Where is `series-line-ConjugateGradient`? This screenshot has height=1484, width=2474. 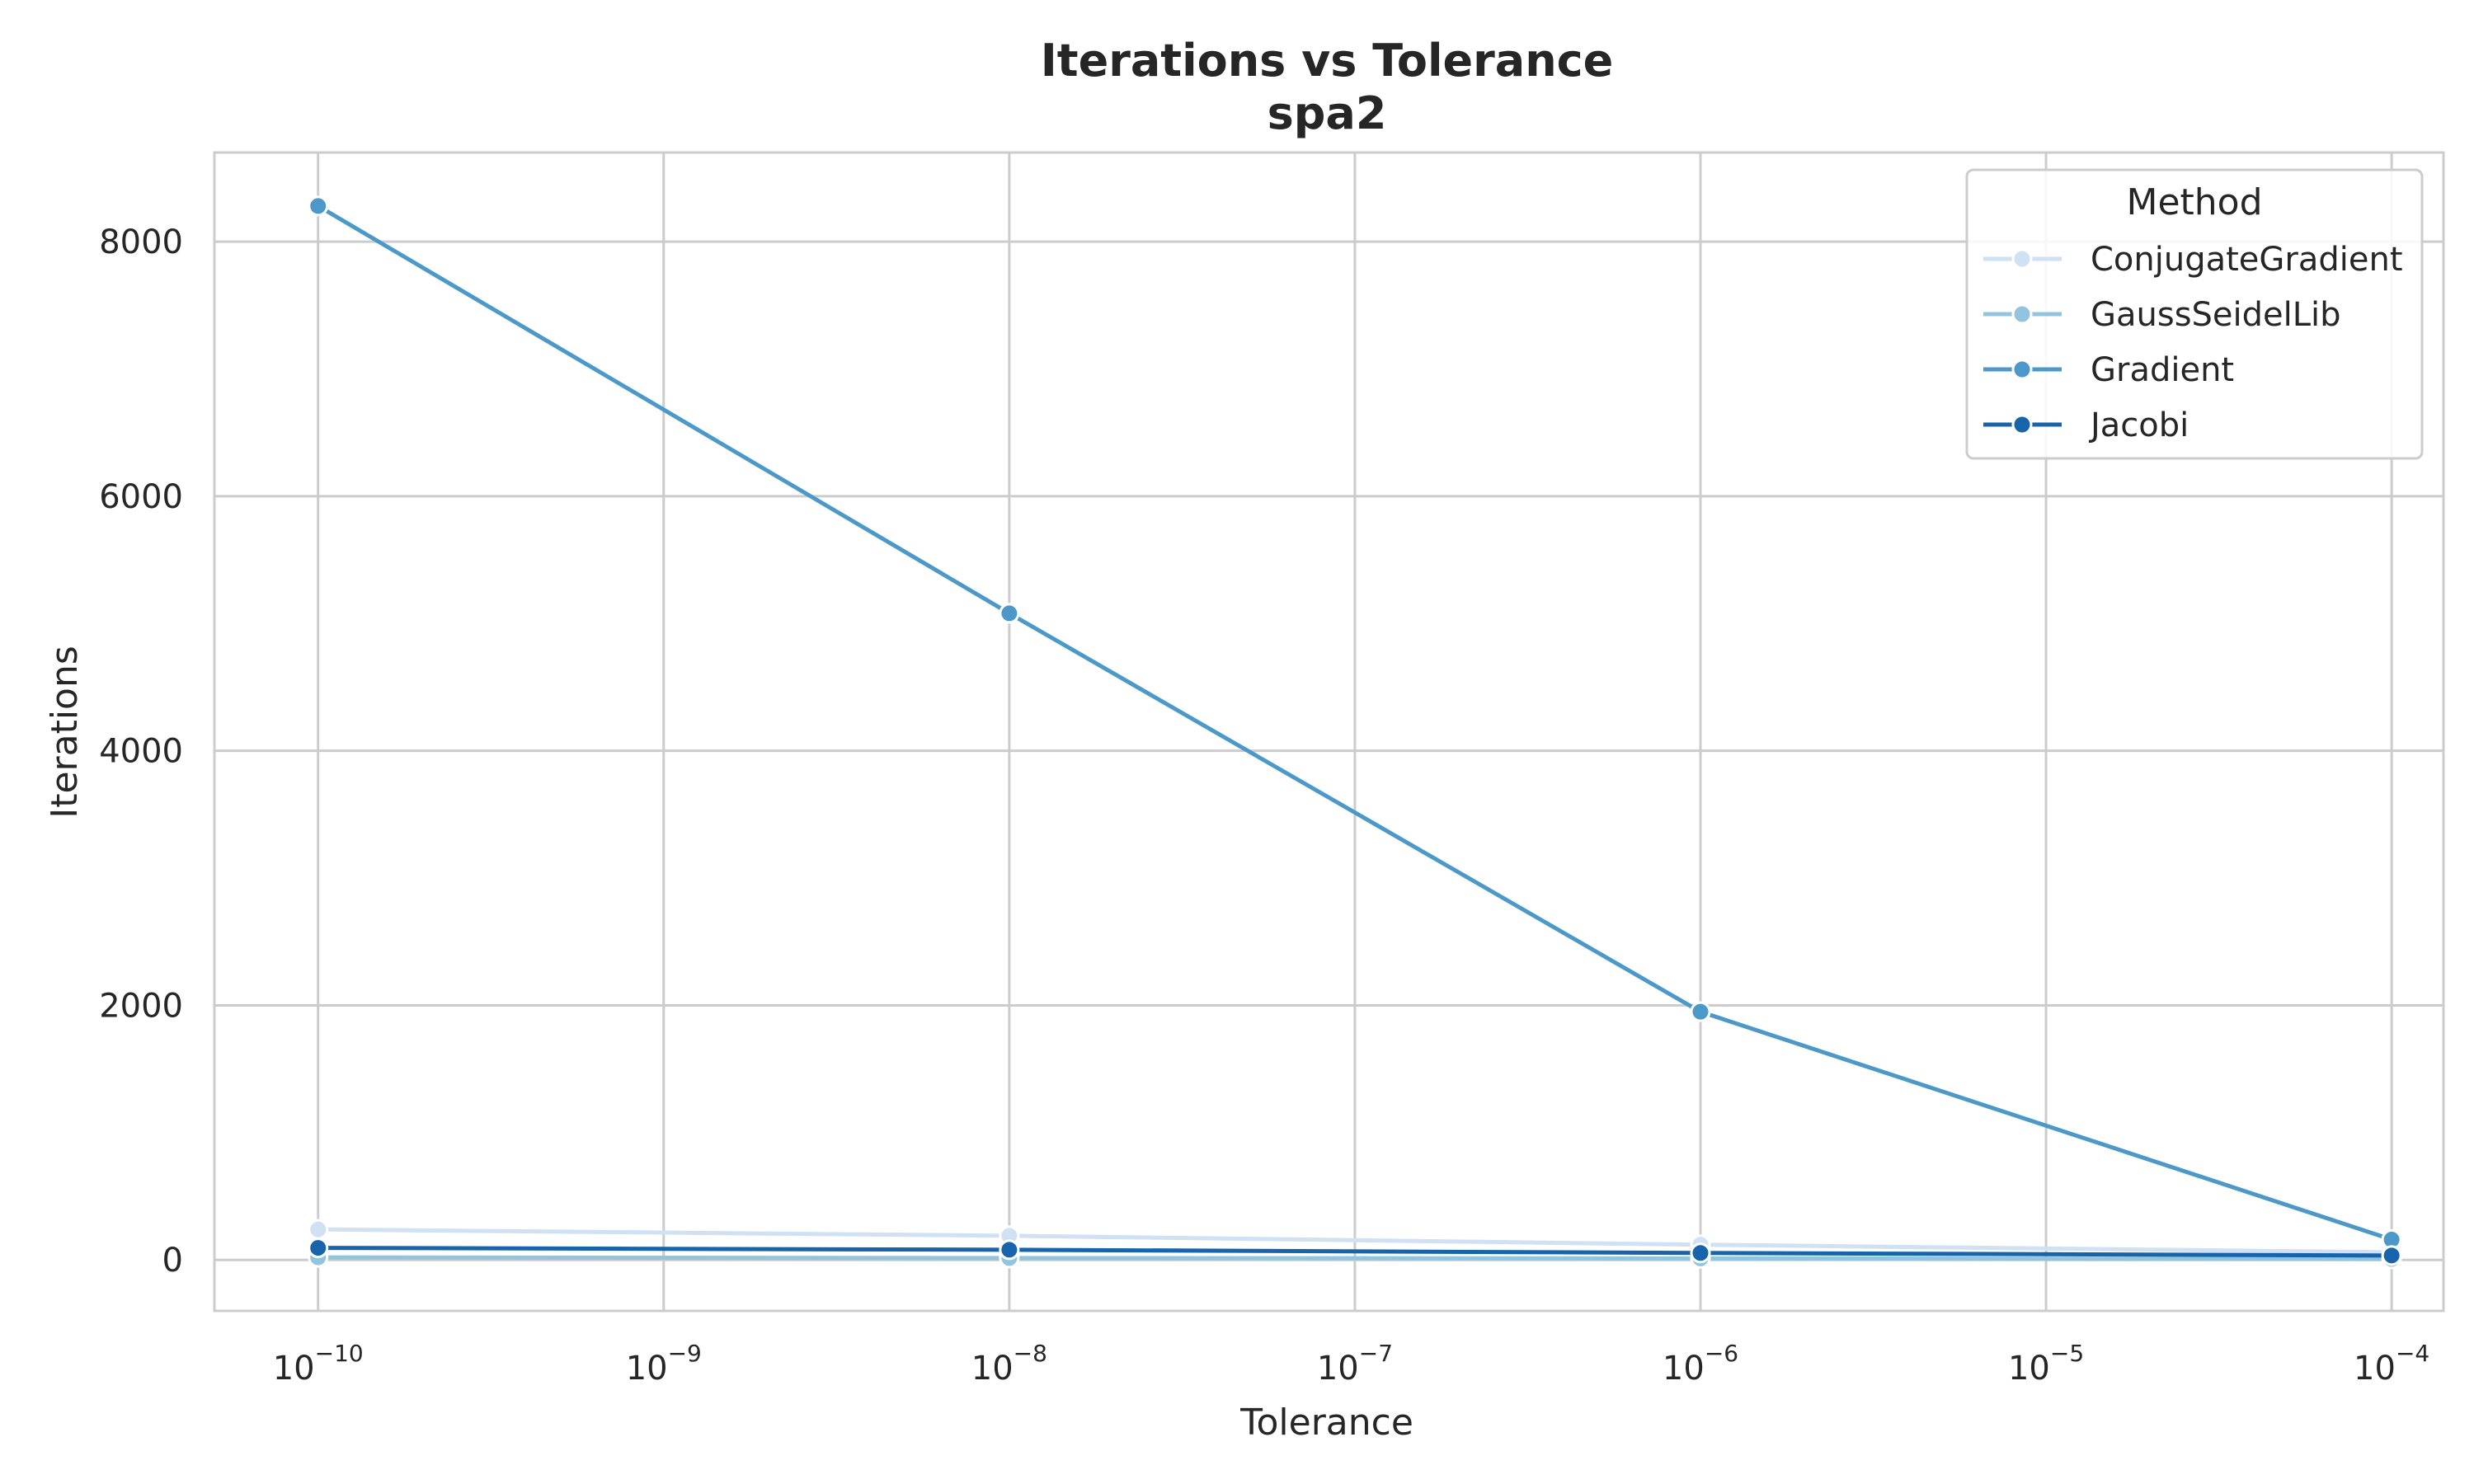
series-line-ConjugateGradient is located at coordinates (1354, 1241).